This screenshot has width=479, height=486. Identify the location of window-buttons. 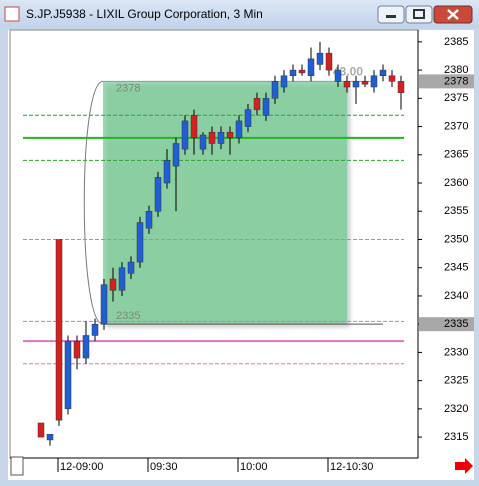
(425, 14).